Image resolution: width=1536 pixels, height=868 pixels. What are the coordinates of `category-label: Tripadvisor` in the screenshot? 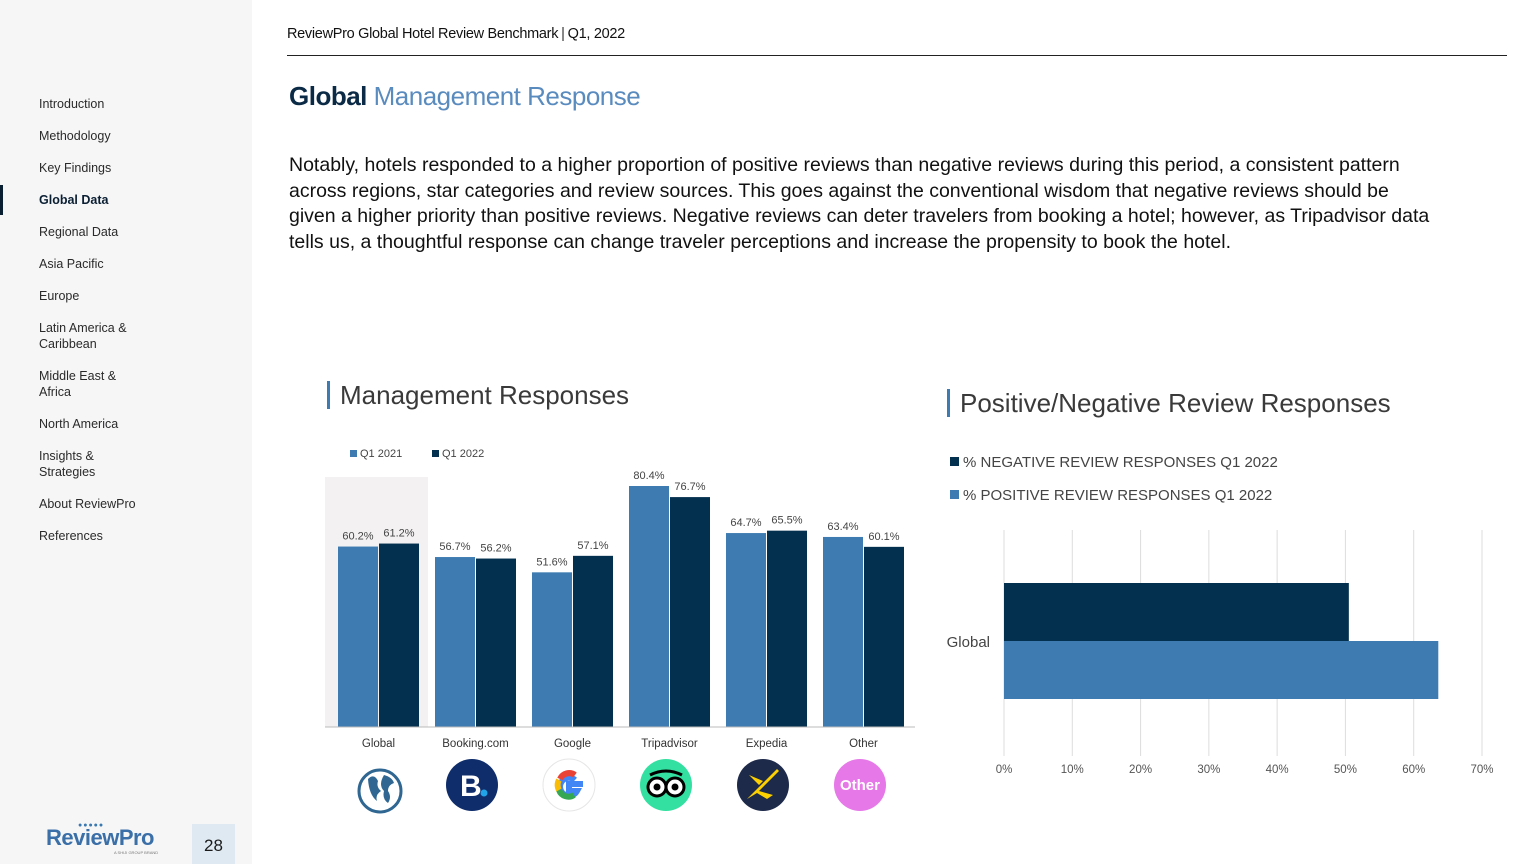 It's located at (669, 744).